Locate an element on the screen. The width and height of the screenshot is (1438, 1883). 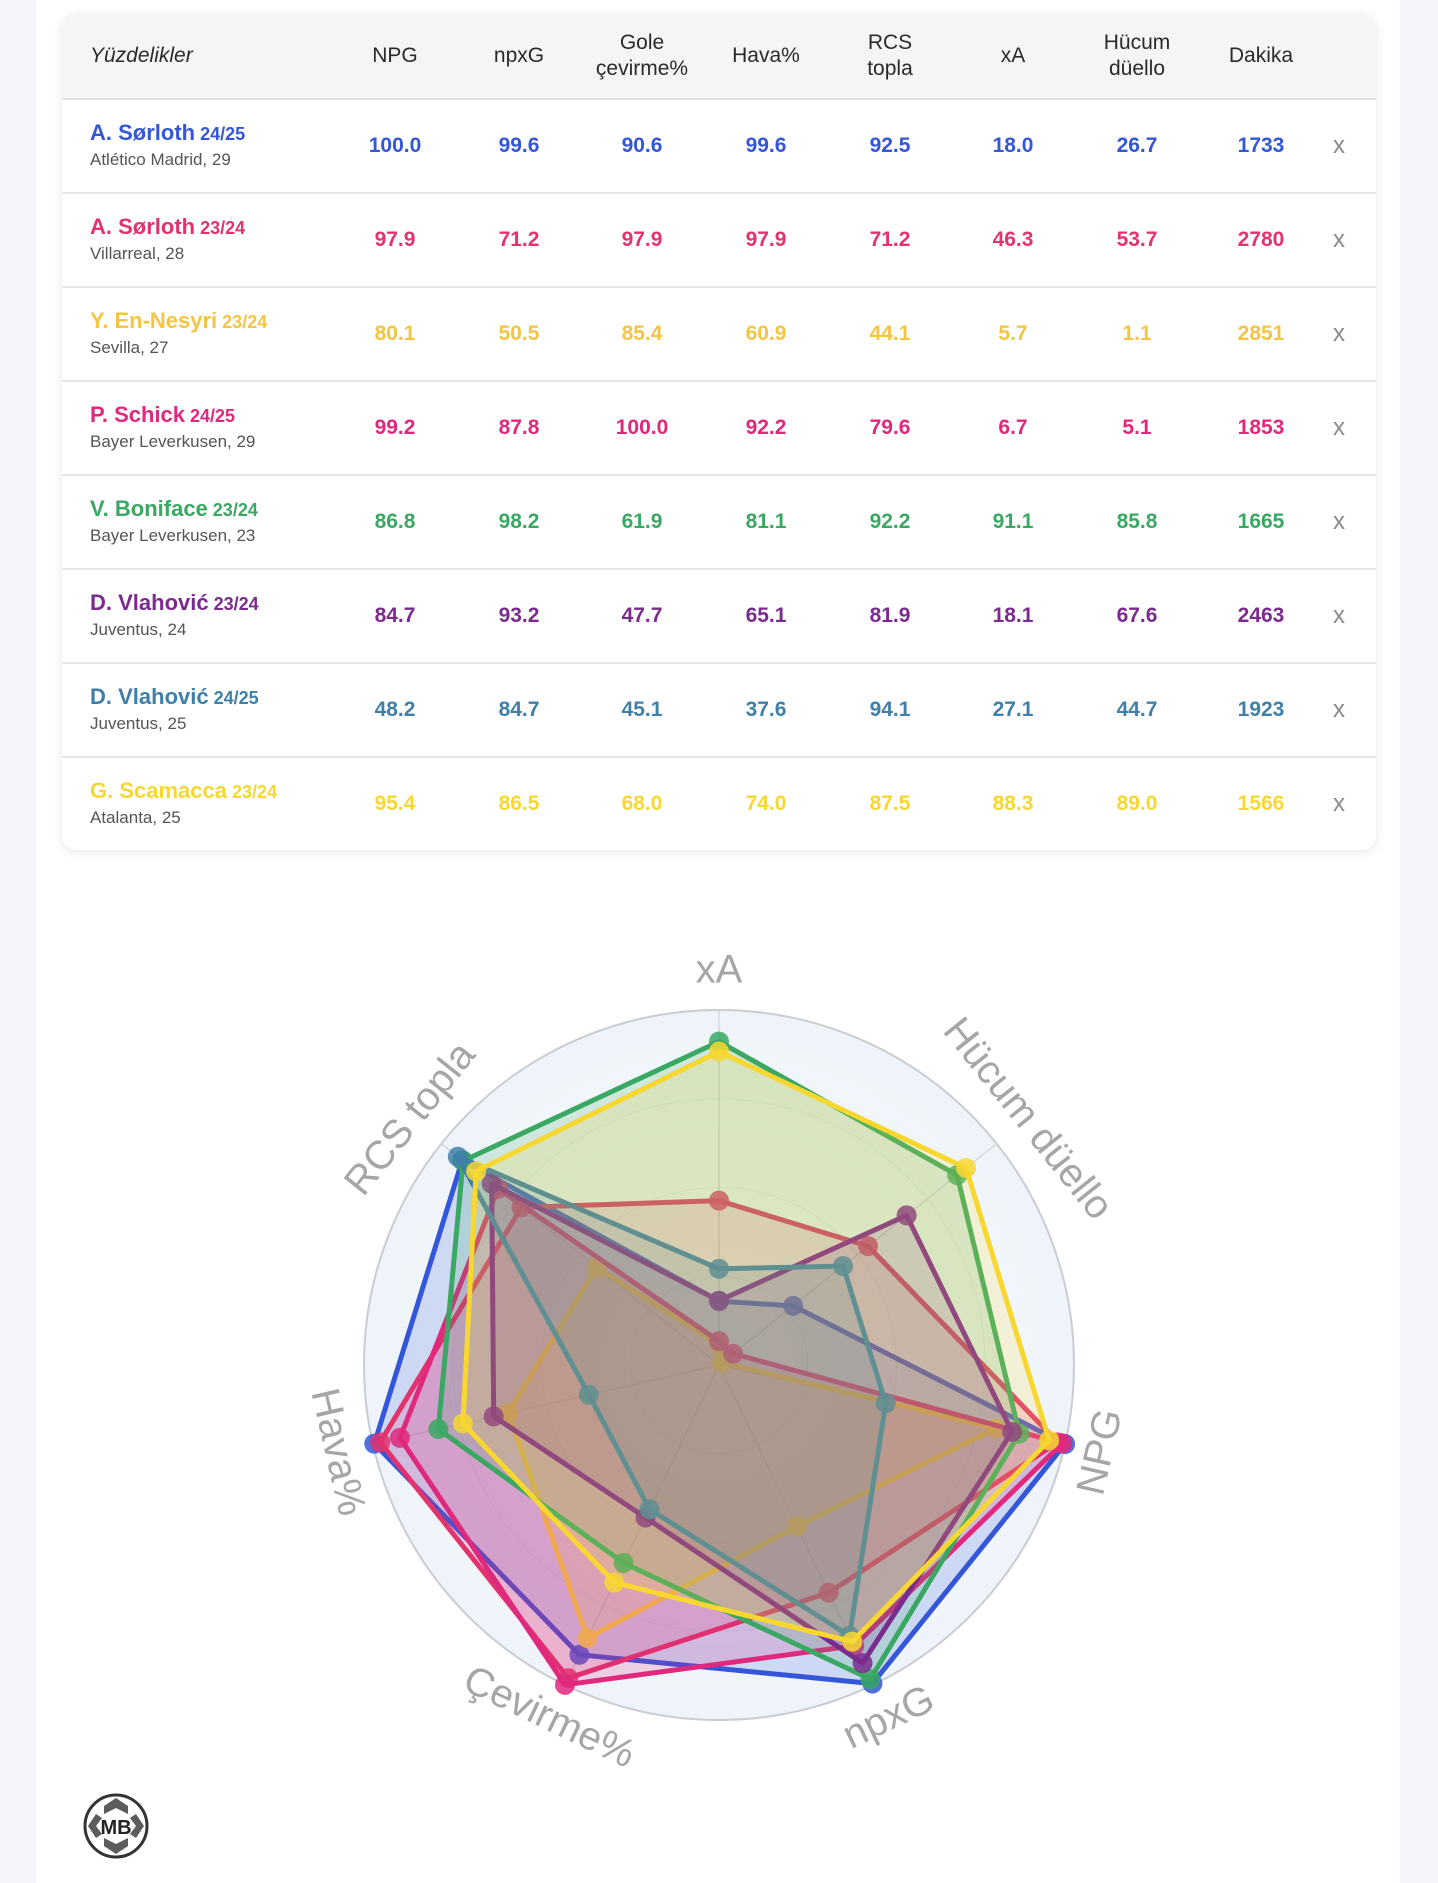
table-cell: 87.8 is located at coordinates (519, 427).